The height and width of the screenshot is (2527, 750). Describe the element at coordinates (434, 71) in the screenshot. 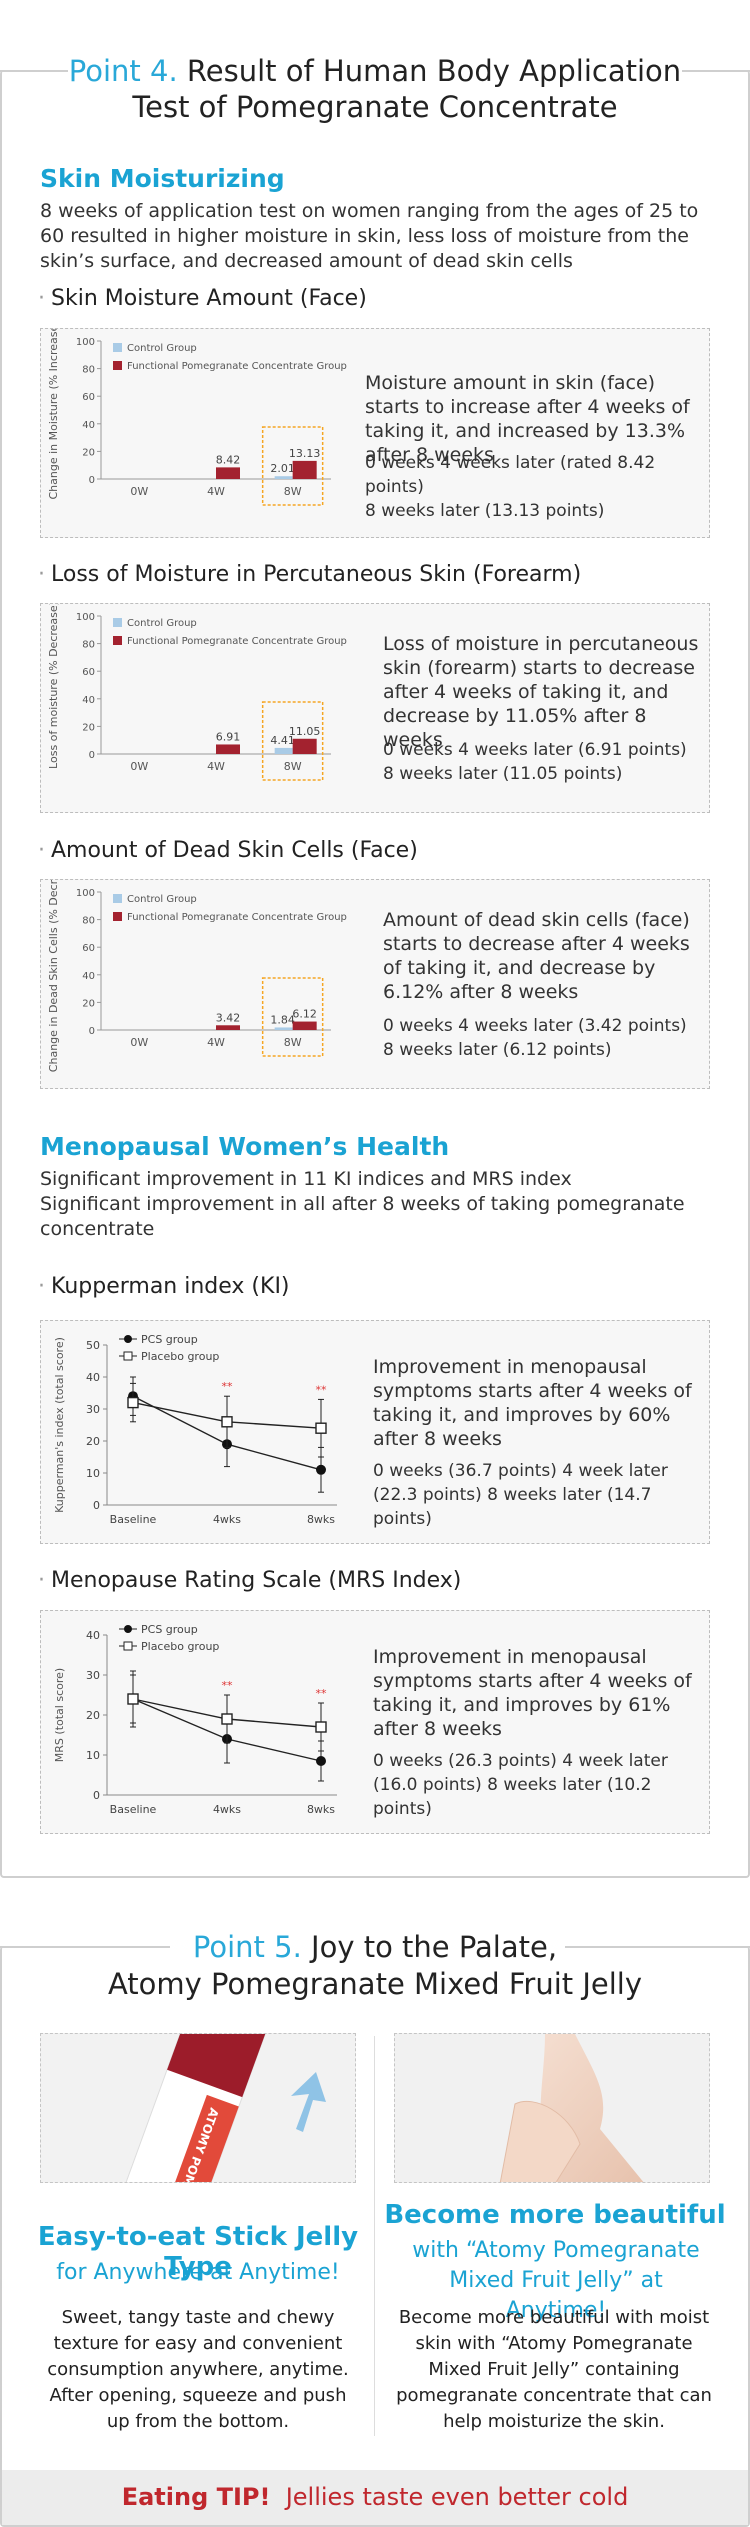

I see `point4-title-line1: Result of Human Body Application` at that location.